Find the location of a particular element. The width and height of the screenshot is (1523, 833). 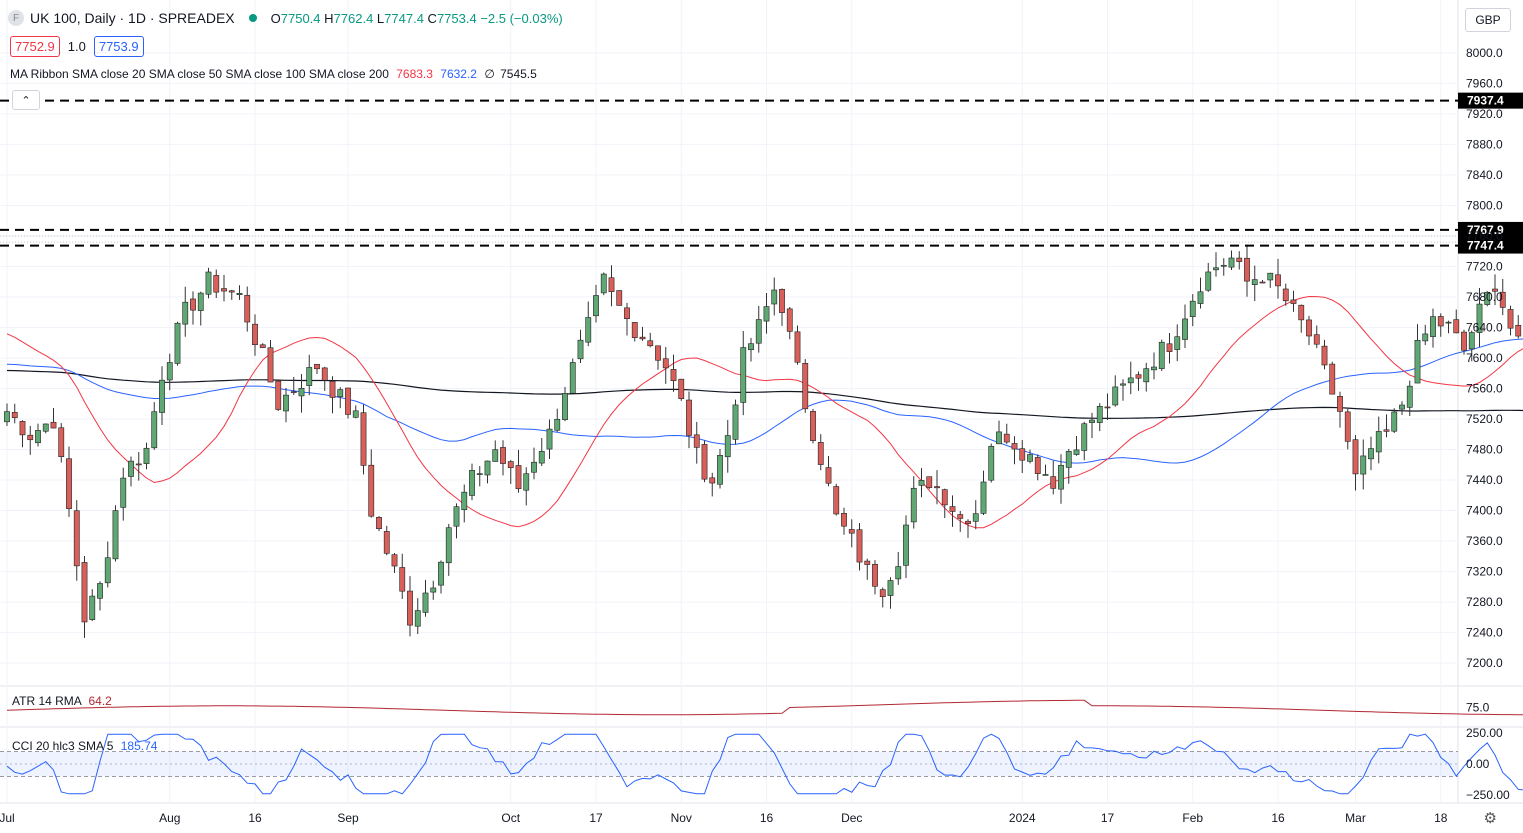

cci-legend: CCI 20 hlc3 SMA 5 185.74 is located at coordinates (84, 746).